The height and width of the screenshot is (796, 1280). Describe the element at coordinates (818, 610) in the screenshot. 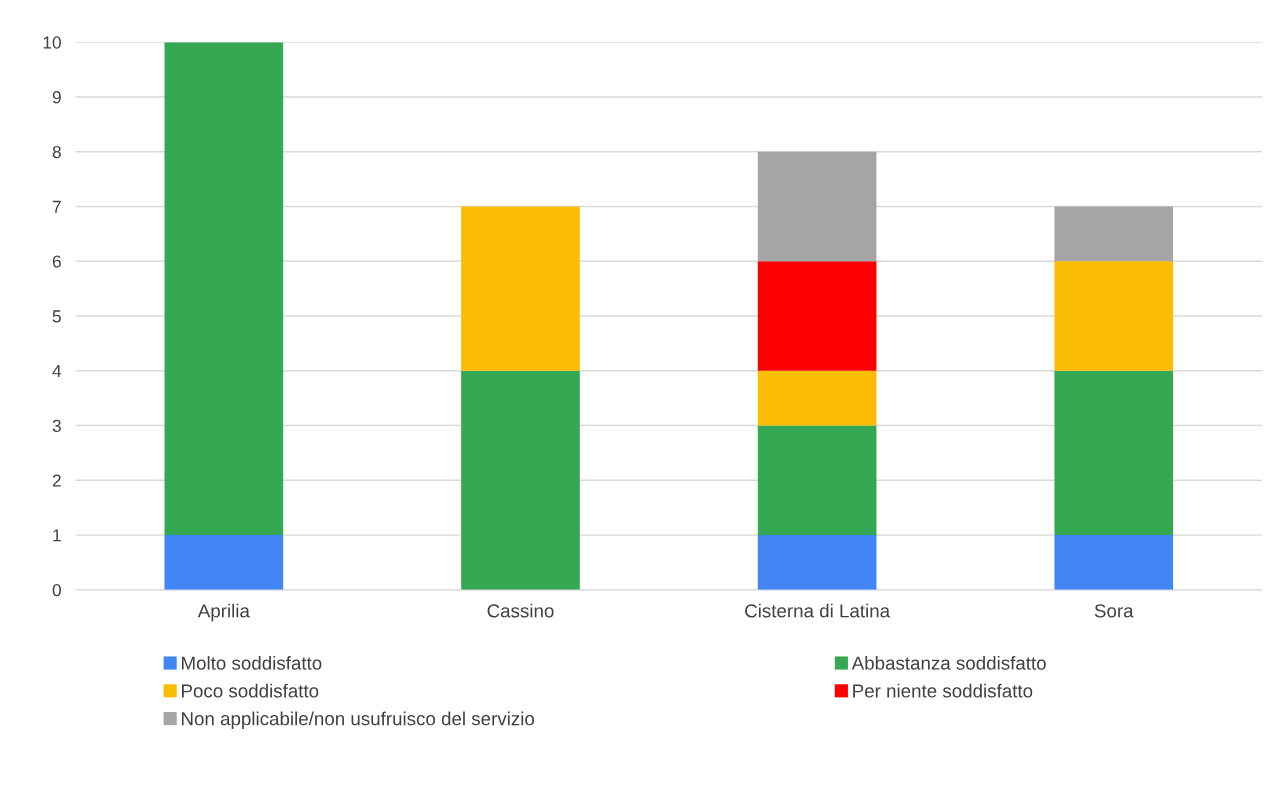

I see `x-tick-label: Cisterna di Latina` at that location.